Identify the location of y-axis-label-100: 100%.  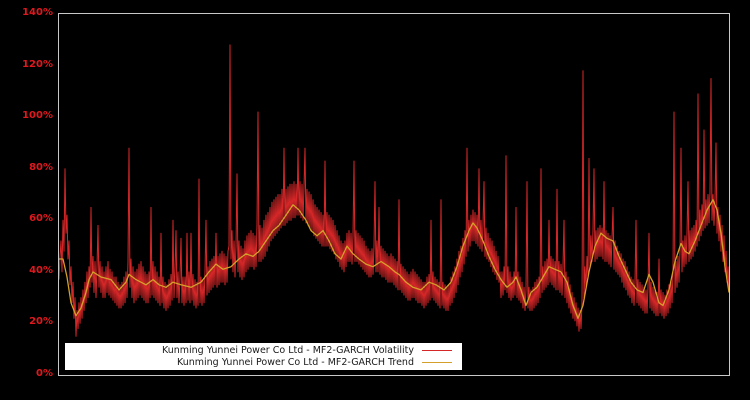
(37, 115).